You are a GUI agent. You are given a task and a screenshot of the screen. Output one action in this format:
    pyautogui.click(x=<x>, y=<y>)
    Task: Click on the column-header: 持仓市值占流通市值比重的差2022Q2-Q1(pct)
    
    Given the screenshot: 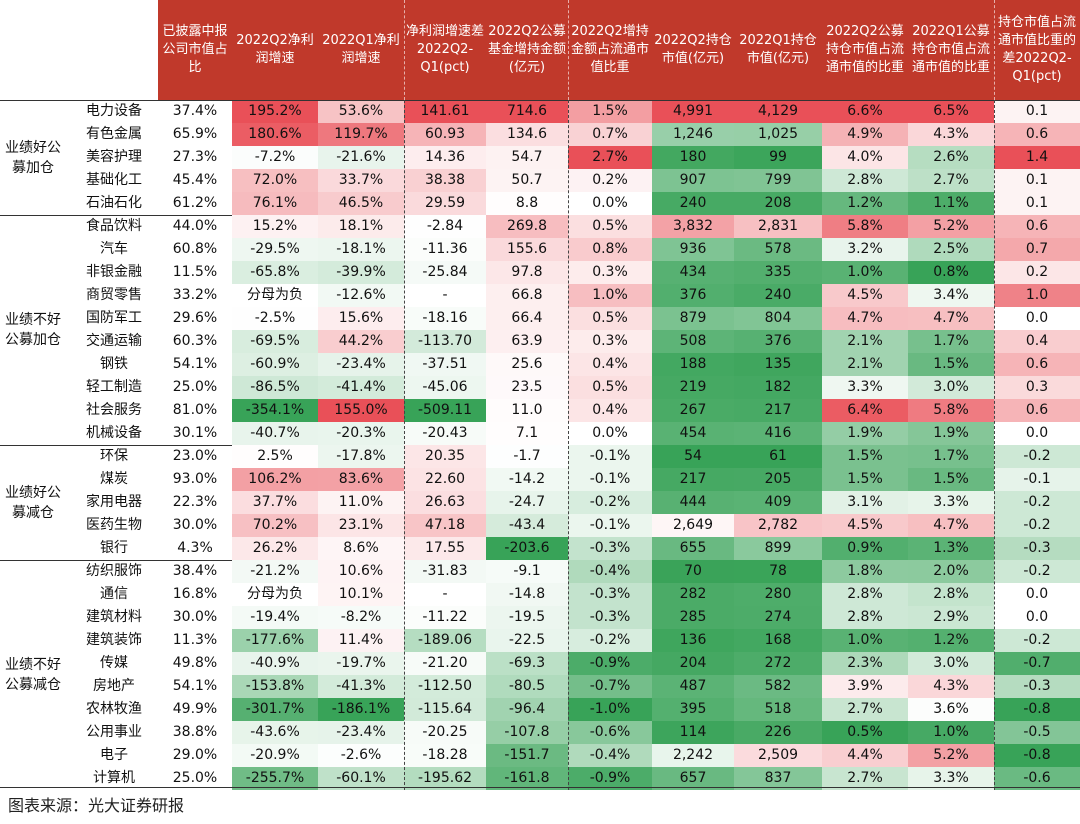 What is the action you would take?
    pyautogui.click(x=1036, y=49)
    